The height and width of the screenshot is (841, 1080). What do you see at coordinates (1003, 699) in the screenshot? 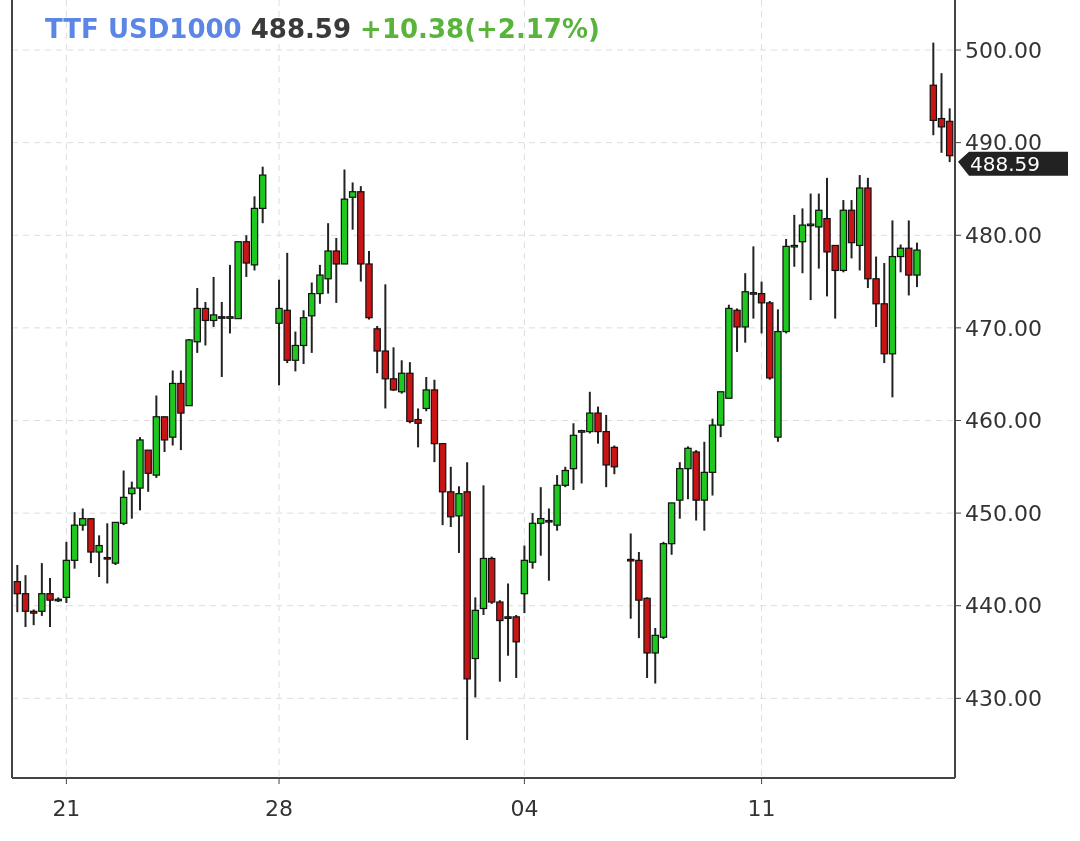
I see `y-tick-label: 430.00` at bounding box center [1003, 699].